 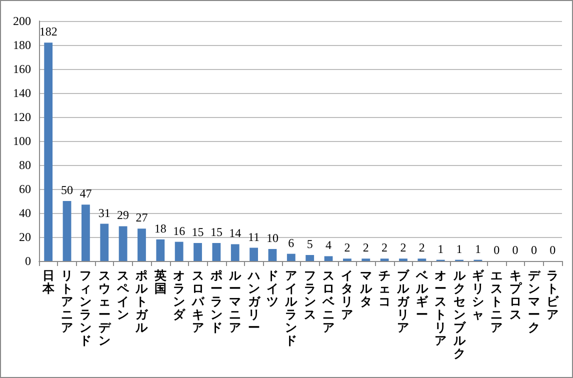 I want to click on data-label: 14, so click(x=235, y=233).